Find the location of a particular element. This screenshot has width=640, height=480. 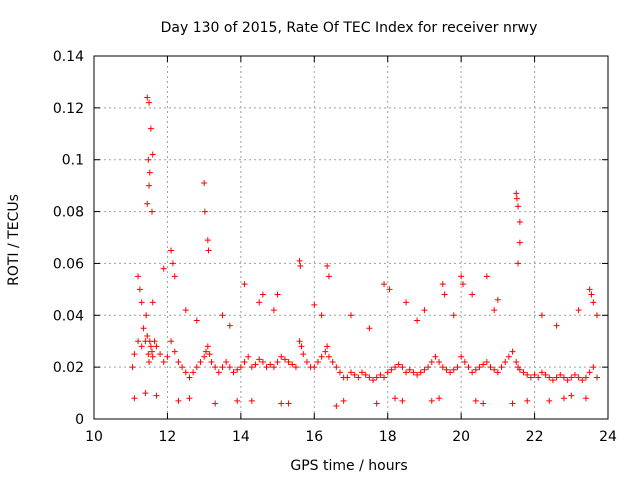

x-tick-label: 10 is located at coordinates (94, 437).